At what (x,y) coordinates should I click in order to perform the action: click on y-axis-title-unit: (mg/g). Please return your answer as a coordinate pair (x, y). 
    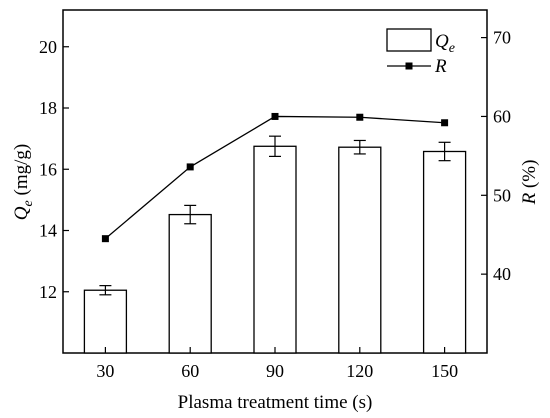
    Looking at the image, I should click on (21, 172).